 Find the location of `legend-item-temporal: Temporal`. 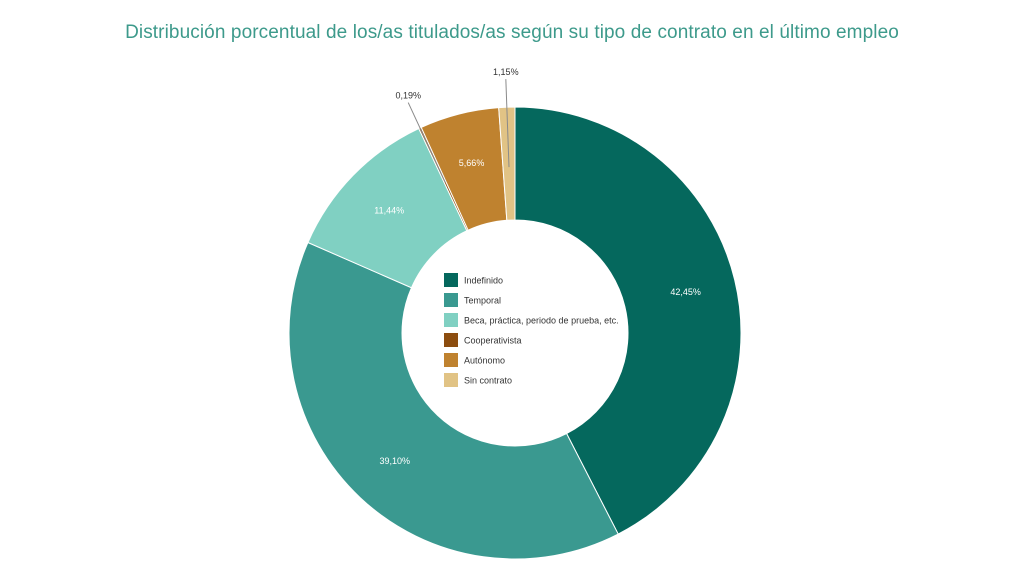

legend-item-temporal: Temporal is located at coordinates (472, 300).